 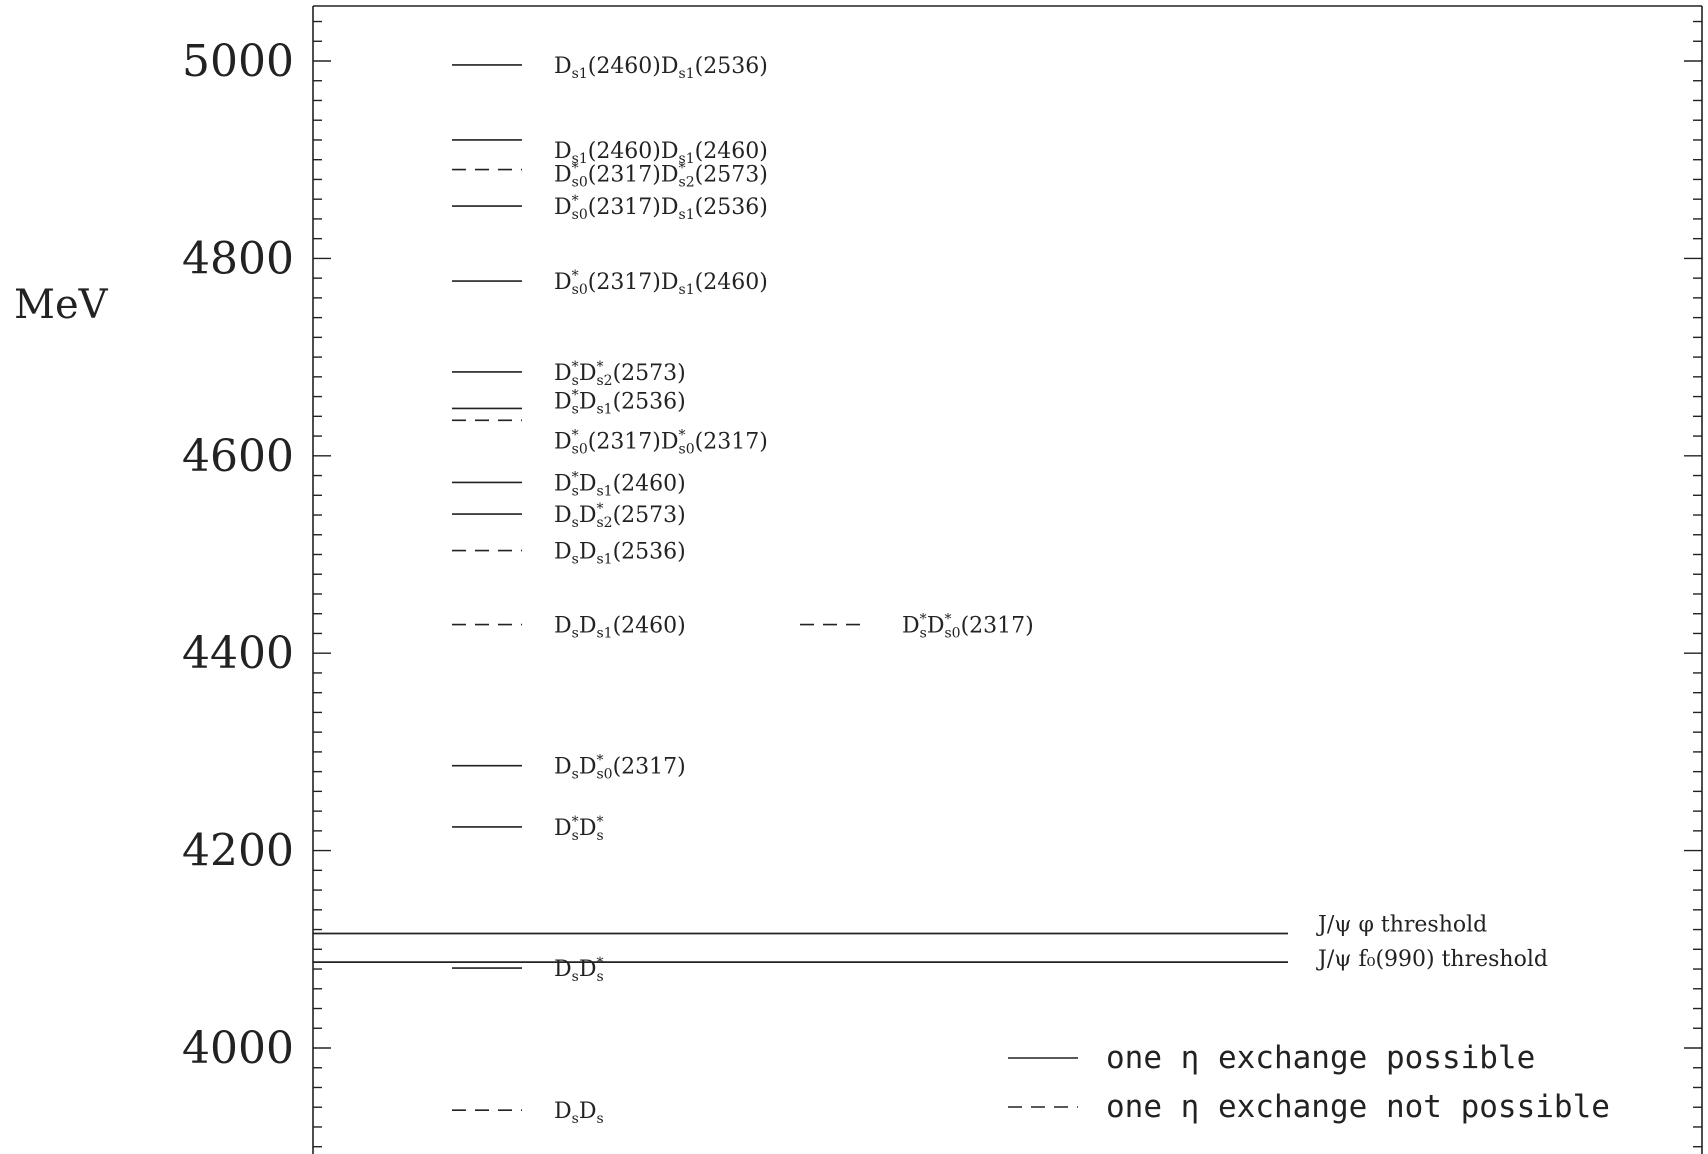 What do you see at coordinates (620, 402) in the screenshot?
I see `level-label: D* sDs1(2536)` at bounding box center [620, 402].